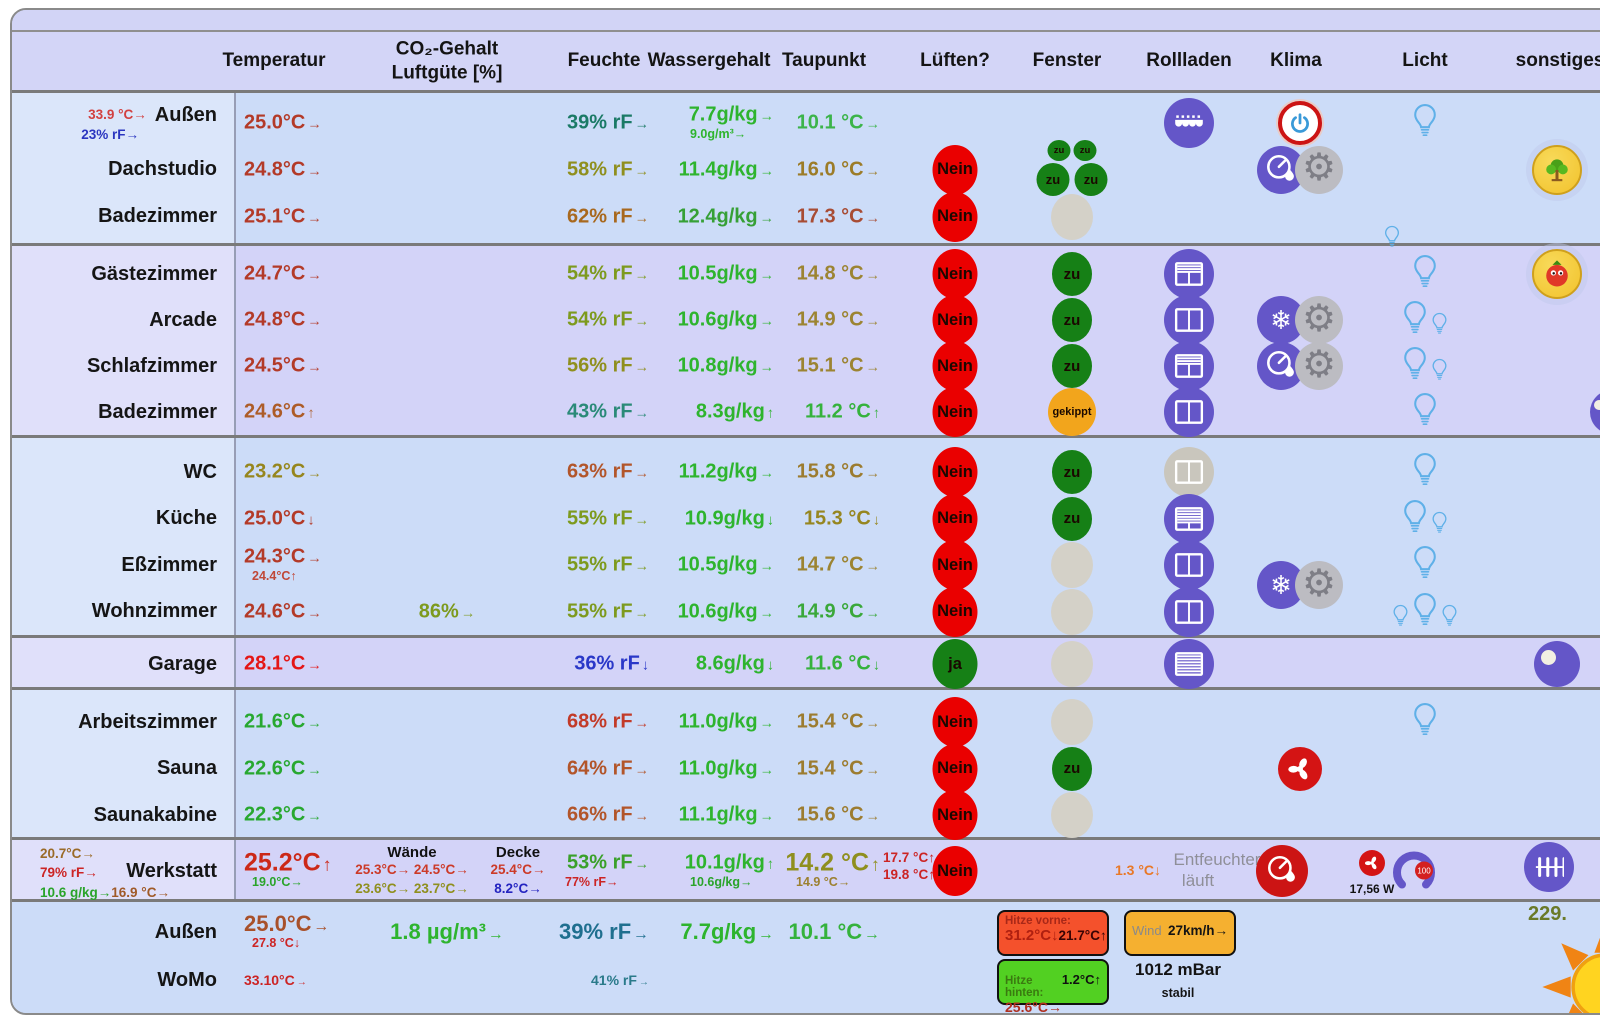 This screenshot has width=1600, height=1031. What do you see at coordinates (114, 274) in the screenshot?
I see `room-label: Gästezimmer` at bounding box center [114, 274].